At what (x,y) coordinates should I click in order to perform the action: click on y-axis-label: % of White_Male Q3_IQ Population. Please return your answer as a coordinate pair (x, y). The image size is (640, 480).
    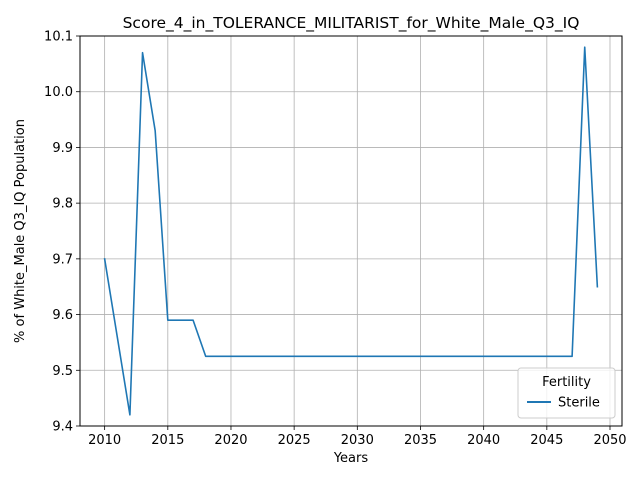
    Looking at the image, I should click on (20, 231).